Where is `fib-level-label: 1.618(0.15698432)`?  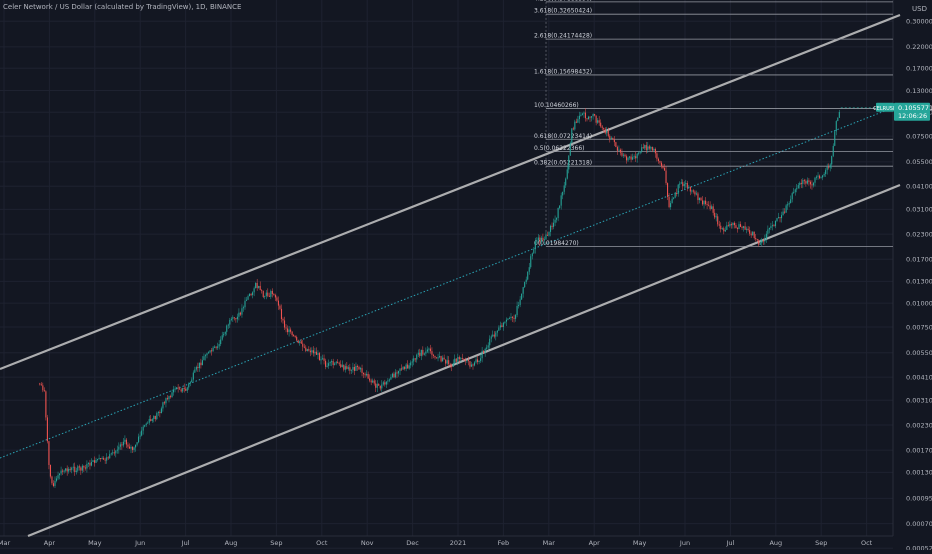
fib-level-label: 1.618(0.15698432) is located at coordinates (563, 71).